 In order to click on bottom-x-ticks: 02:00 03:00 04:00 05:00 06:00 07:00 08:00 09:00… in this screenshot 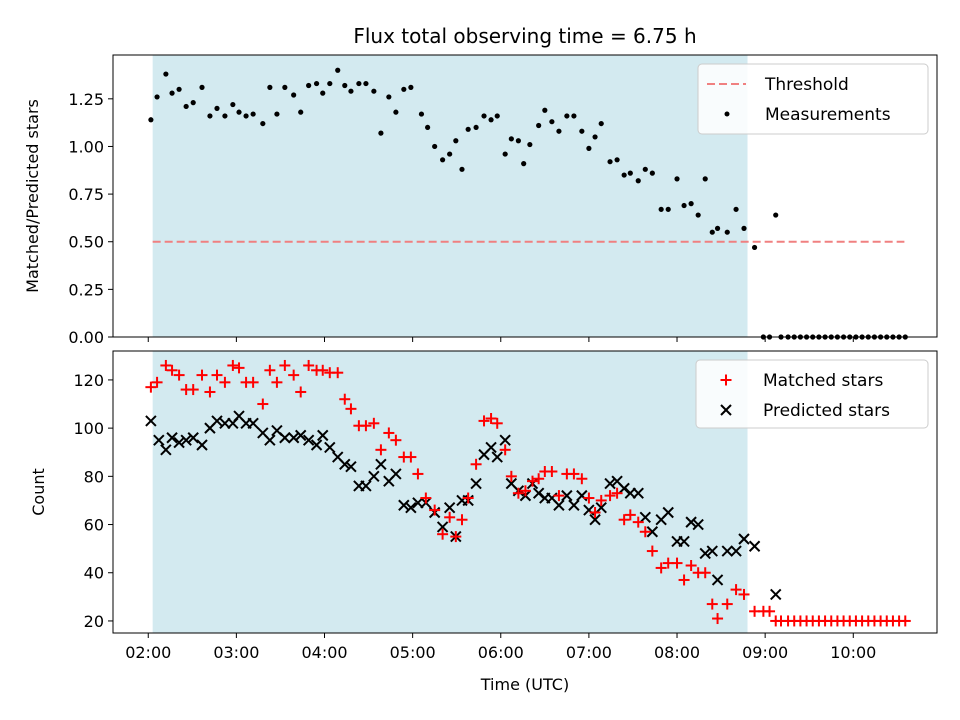, I will do `click(500, 647)`.